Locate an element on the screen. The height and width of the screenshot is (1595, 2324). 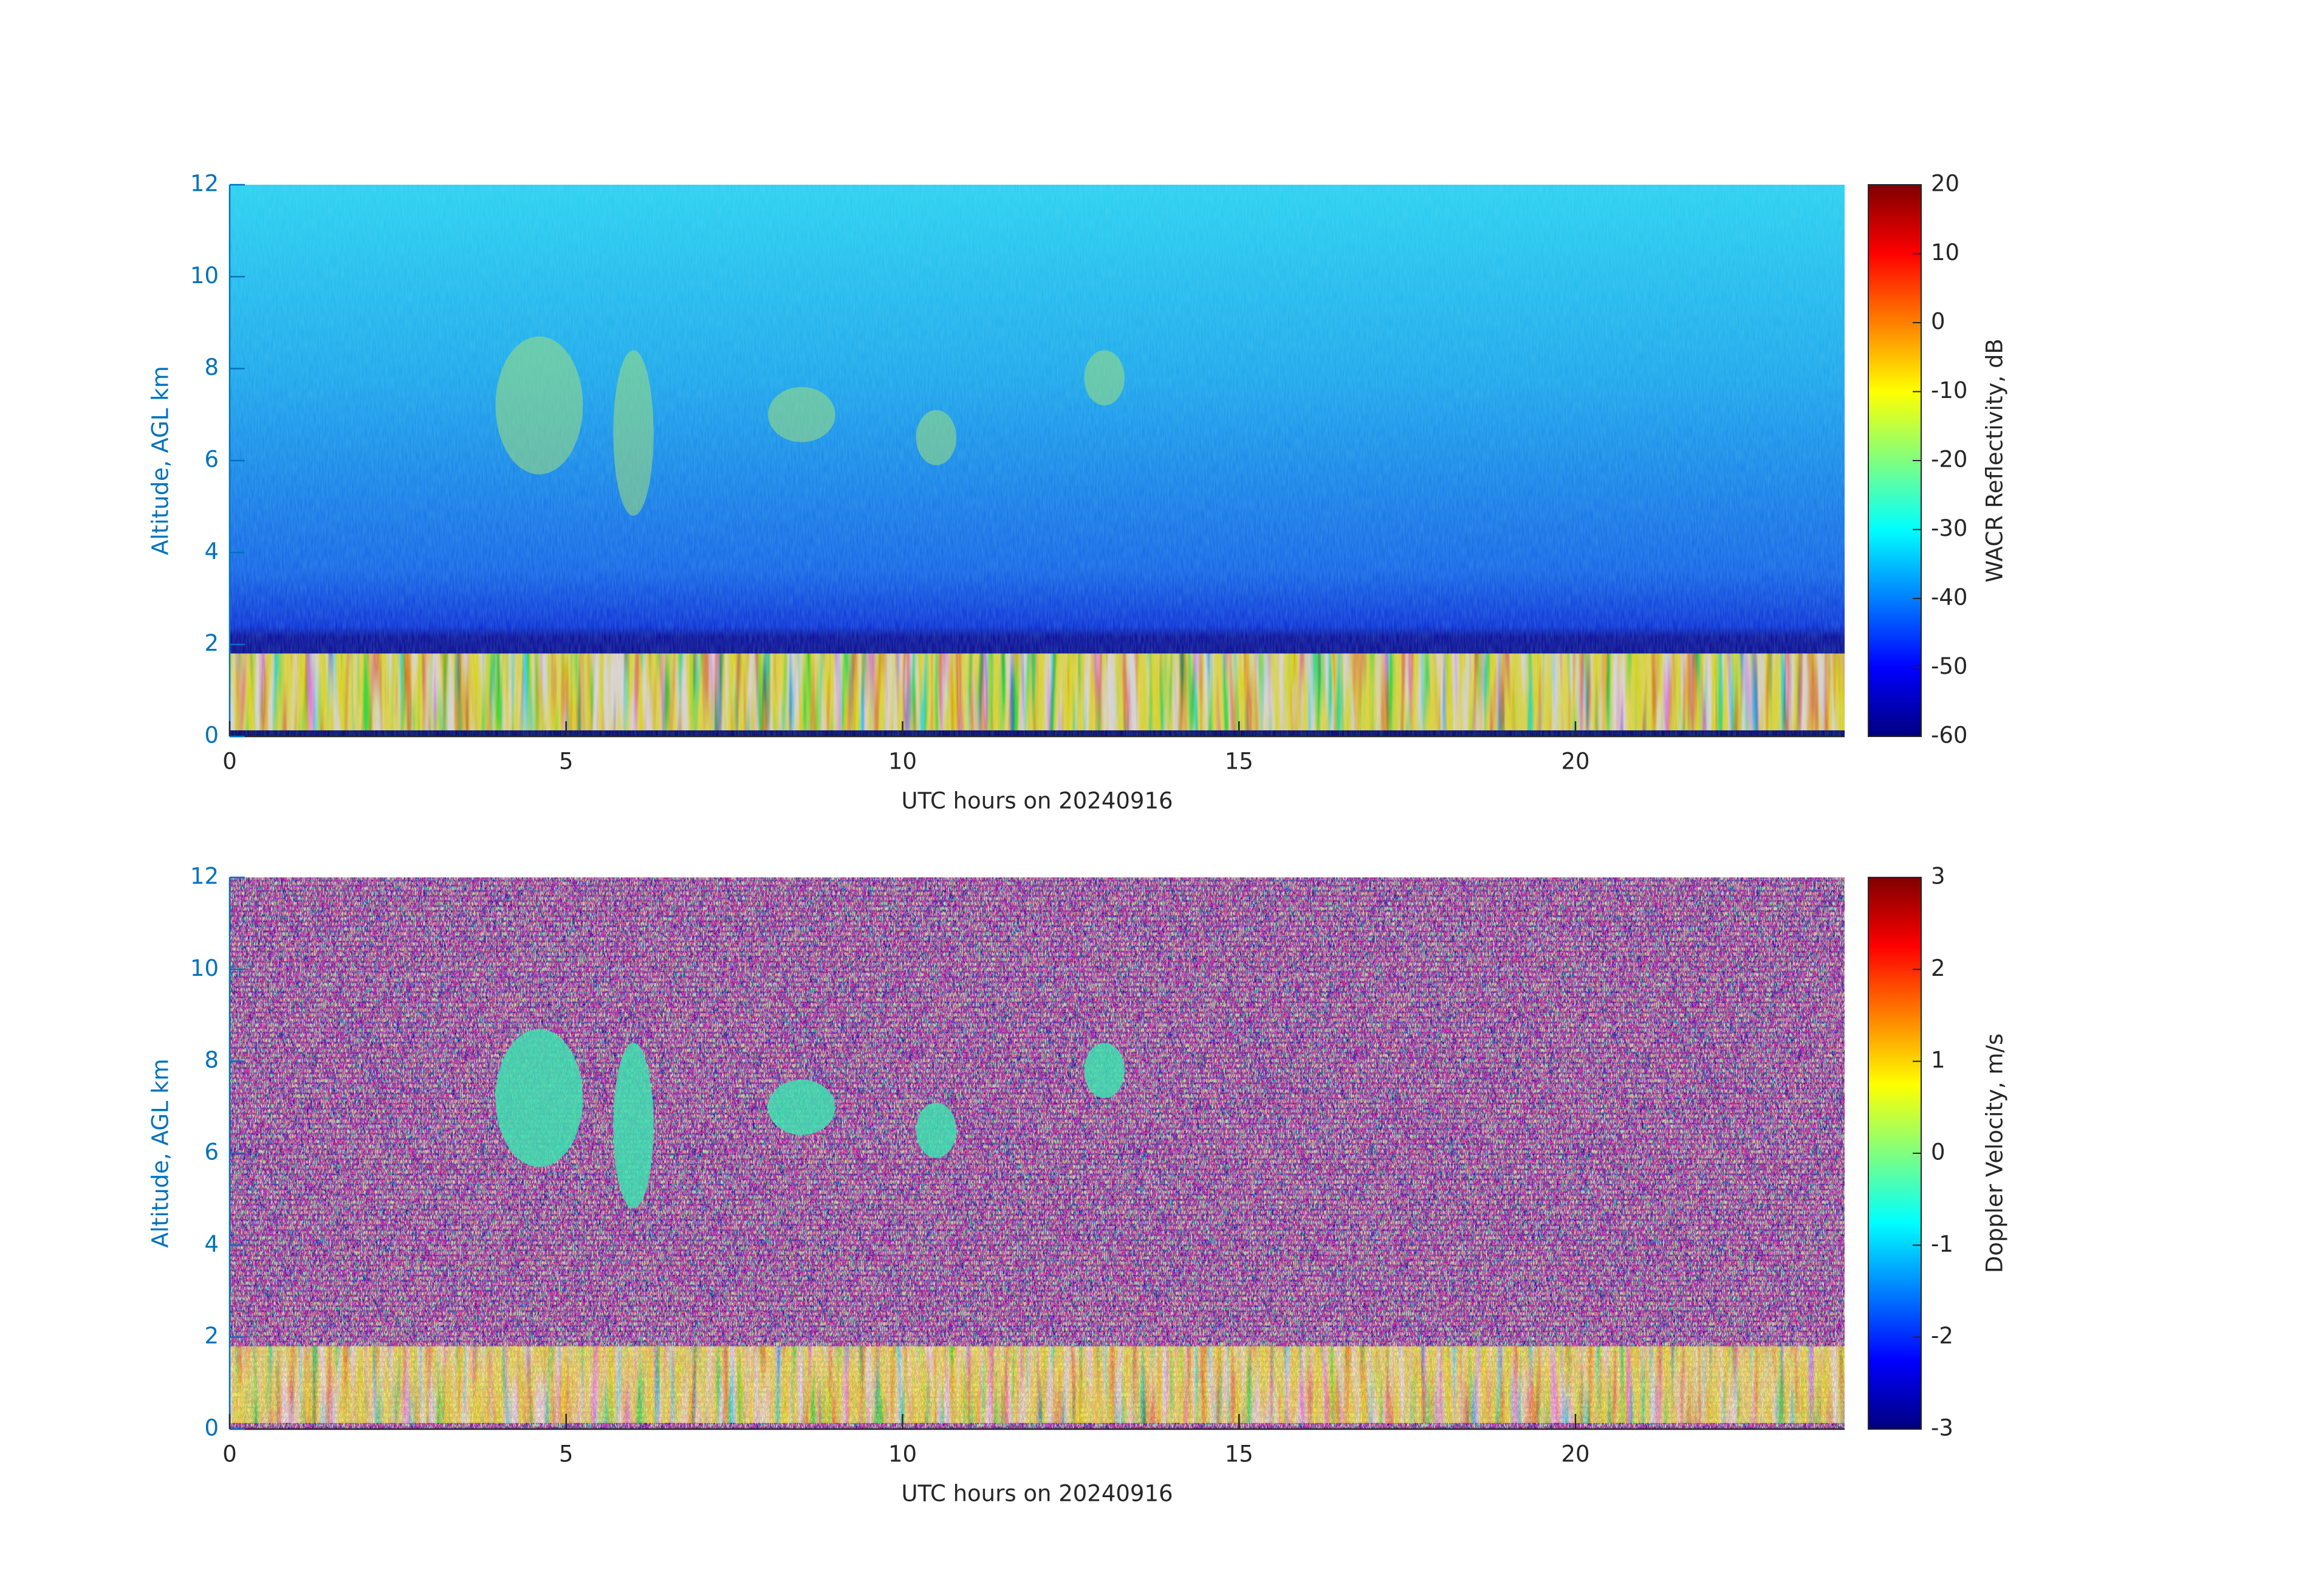
colorbar-tick-label: -10 is located at coordinates (1949, 390).